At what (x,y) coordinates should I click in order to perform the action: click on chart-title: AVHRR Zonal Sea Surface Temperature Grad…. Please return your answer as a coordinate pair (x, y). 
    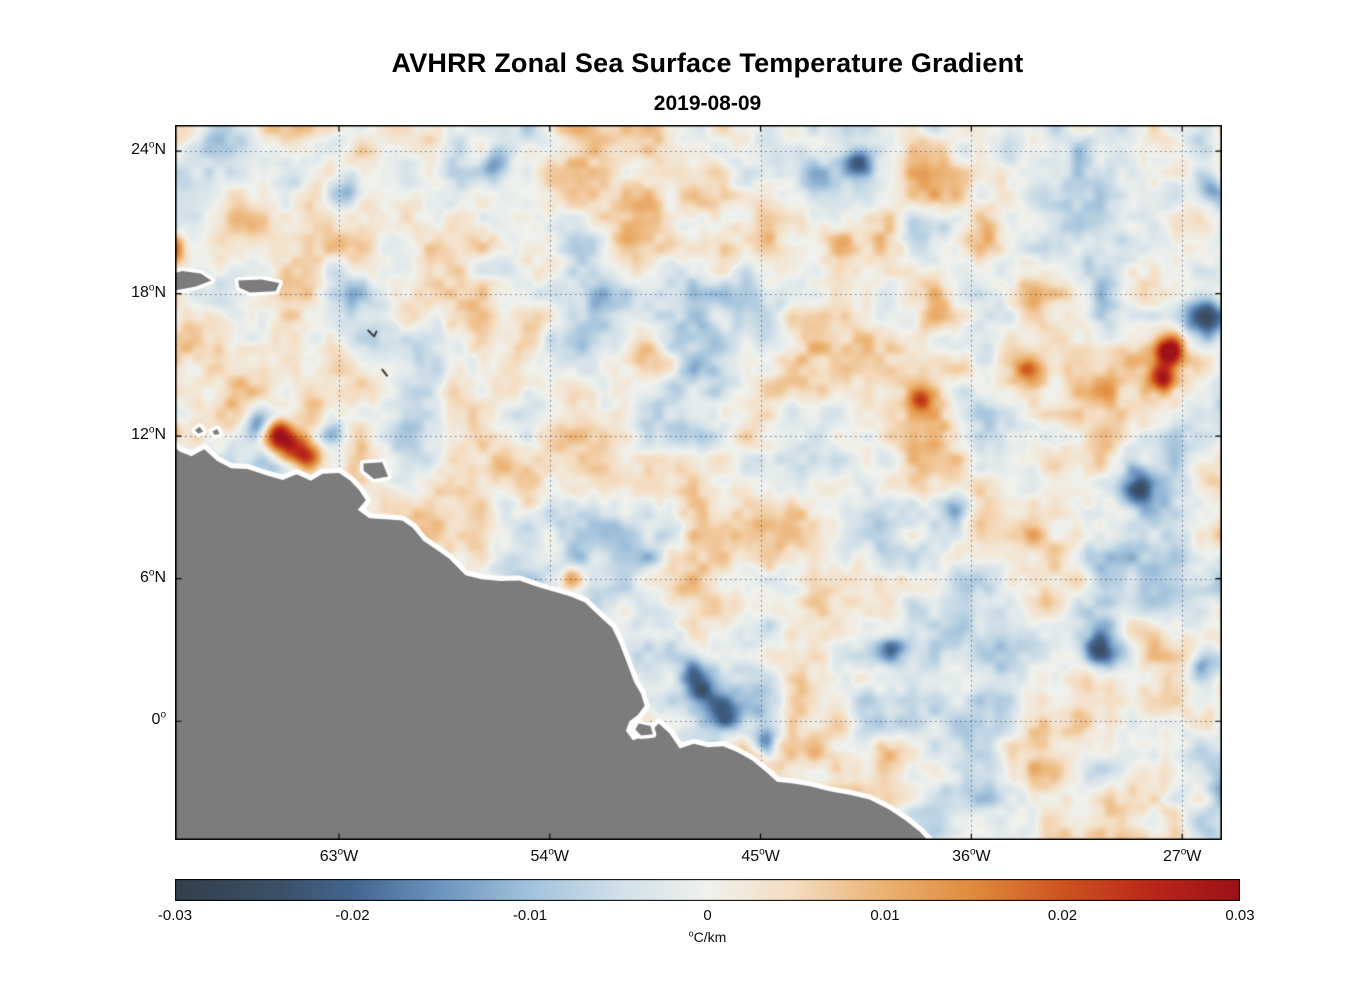
    Looking at the image, I should click on (707, 63).